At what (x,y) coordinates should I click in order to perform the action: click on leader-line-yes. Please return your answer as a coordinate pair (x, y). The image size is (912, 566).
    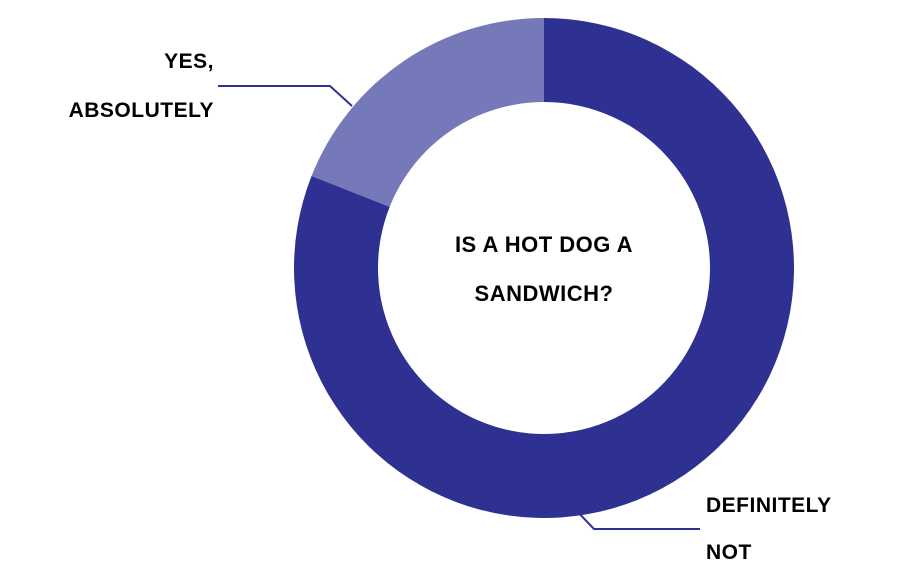
    Looking at the image, I should click on (285, 96).